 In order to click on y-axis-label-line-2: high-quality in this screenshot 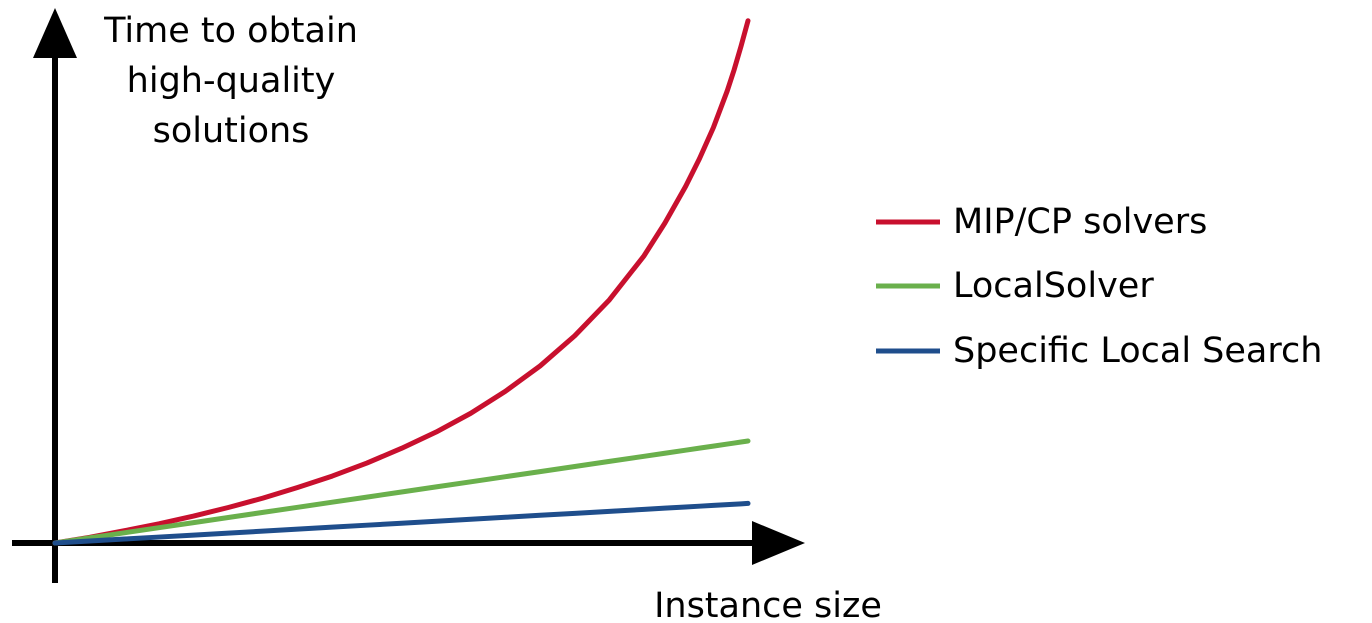, I will do `click(231, 81)`.